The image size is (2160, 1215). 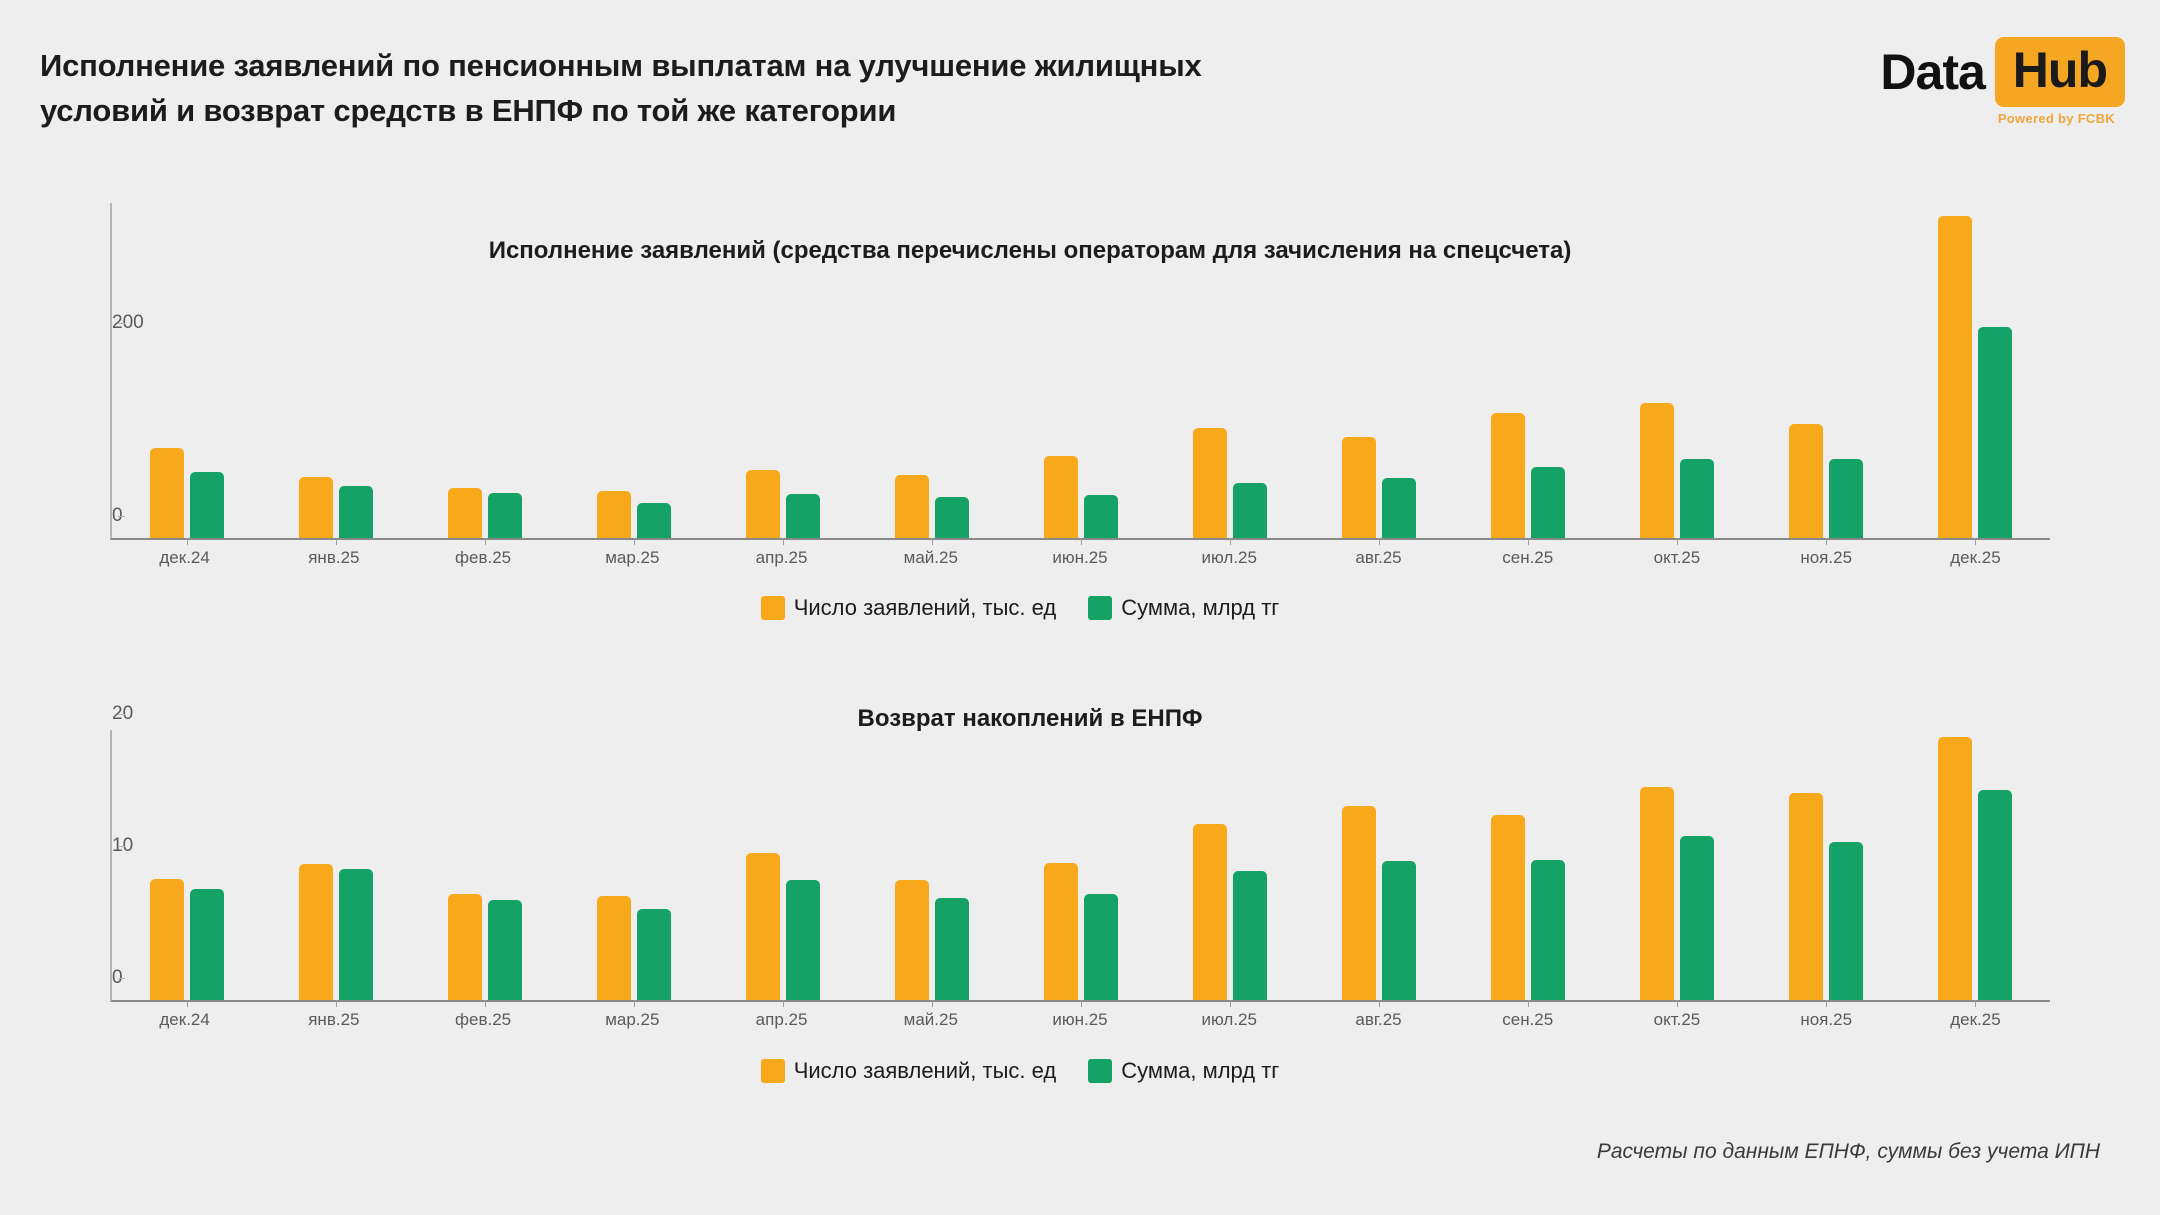 I want to click on x-axis-tick-label: фев.25, so click(x=483, y=557).